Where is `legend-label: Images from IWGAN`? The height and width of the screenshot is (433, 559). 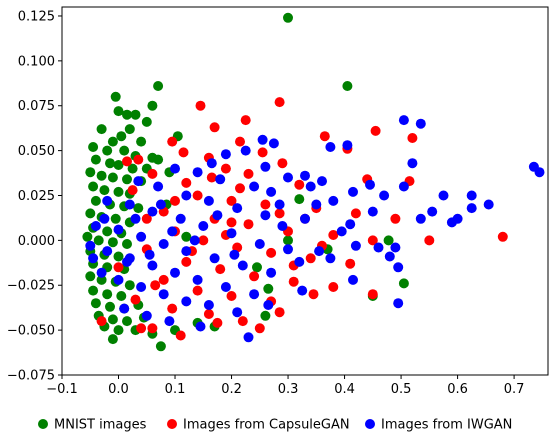 legend-label: Images from IWGAN is located at coordinates (446, 425).